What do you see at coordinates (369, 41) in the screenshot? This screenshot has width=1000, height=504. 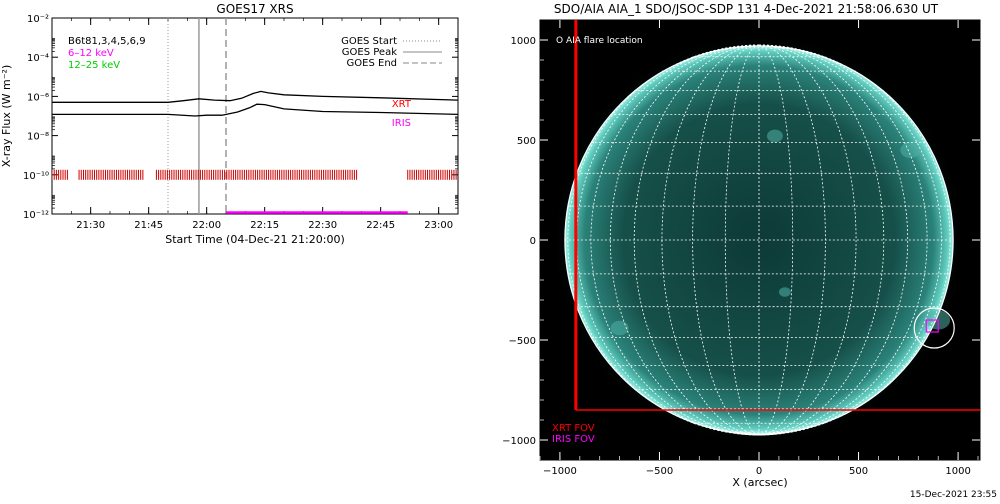 I see `legend-right-label: GOES Start` at bounding box center [369, 41].